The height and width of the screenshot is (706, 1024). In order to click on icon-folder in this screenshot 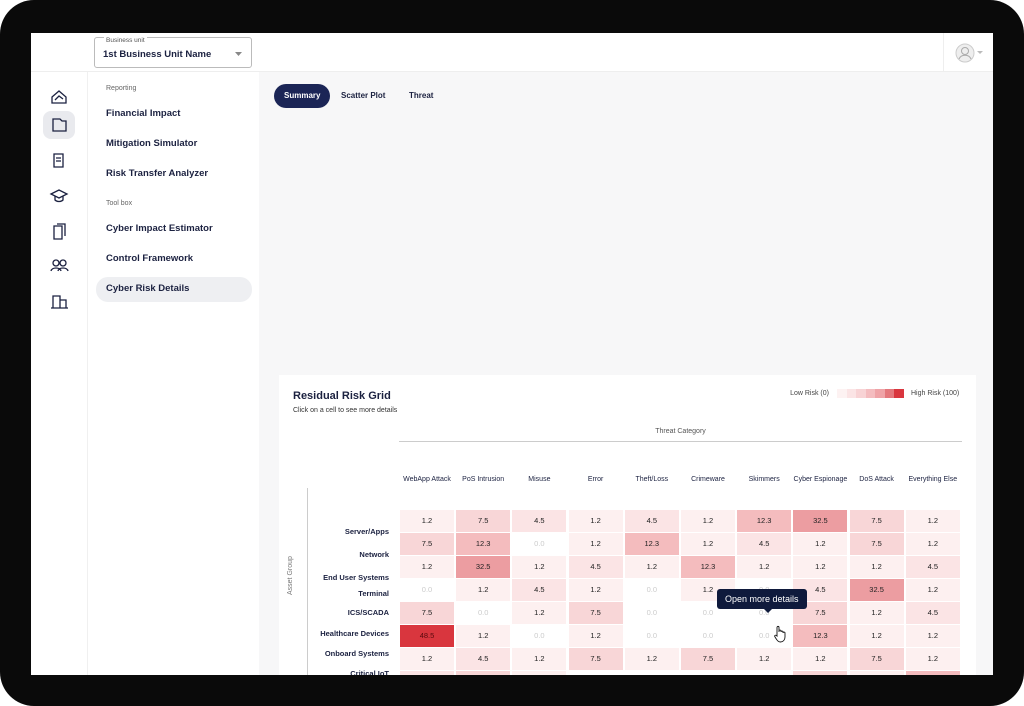, I will do `click(59, 125)`.